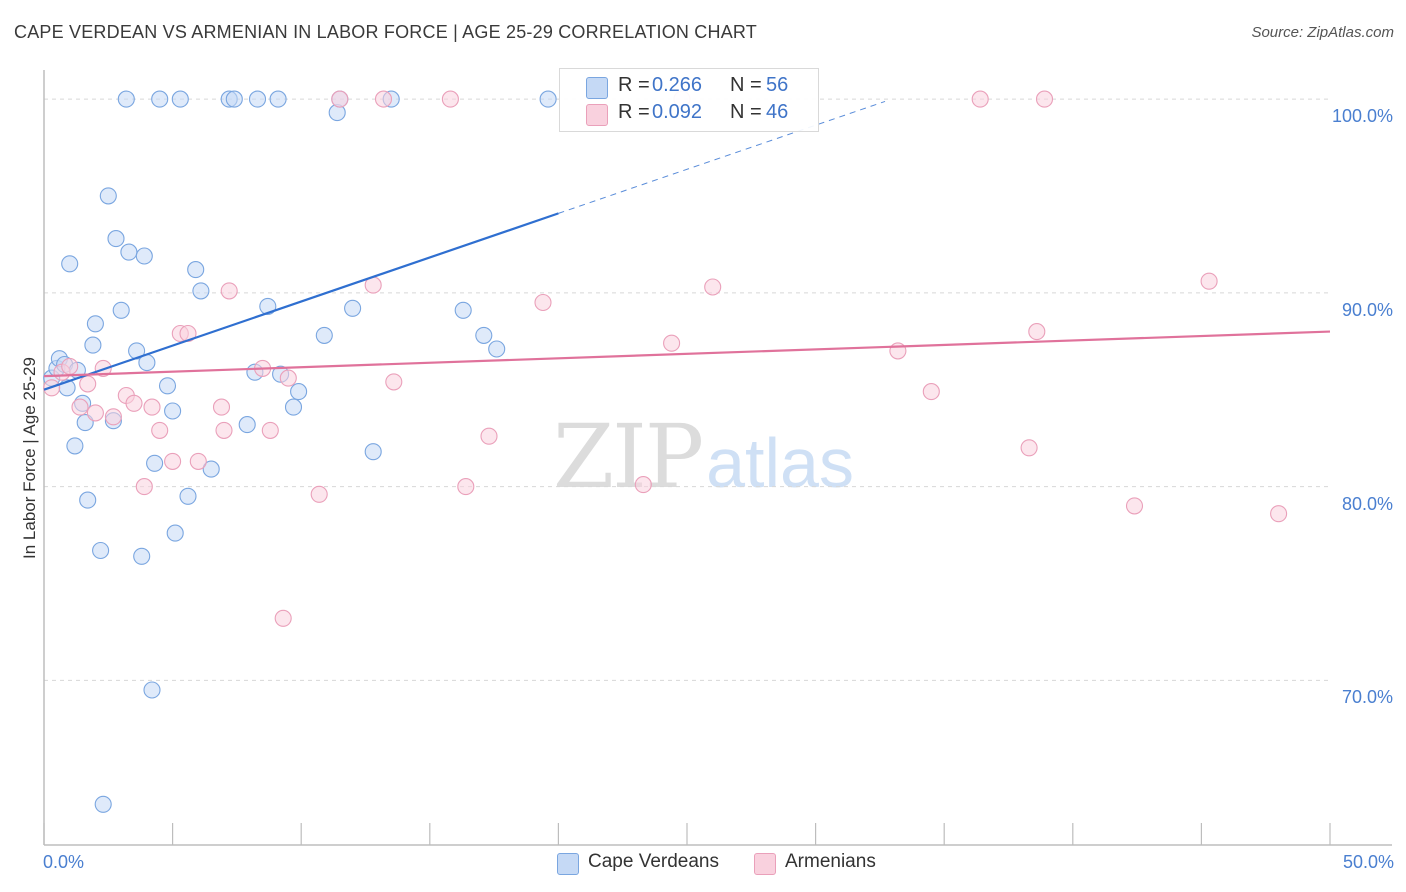 The image size is (1406, 892). Describe the element at coordinates (64, 862) in the screenshot. I see `x-tick-label-min: 0.0%` at that location.